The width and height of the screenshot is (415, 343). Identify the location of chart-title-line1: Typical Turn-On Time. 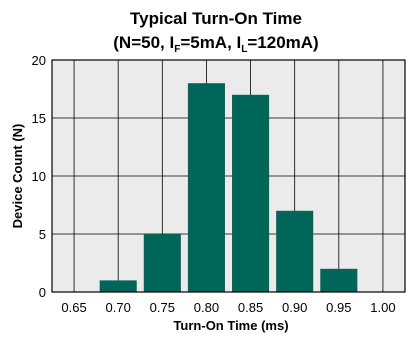
(216, 18).